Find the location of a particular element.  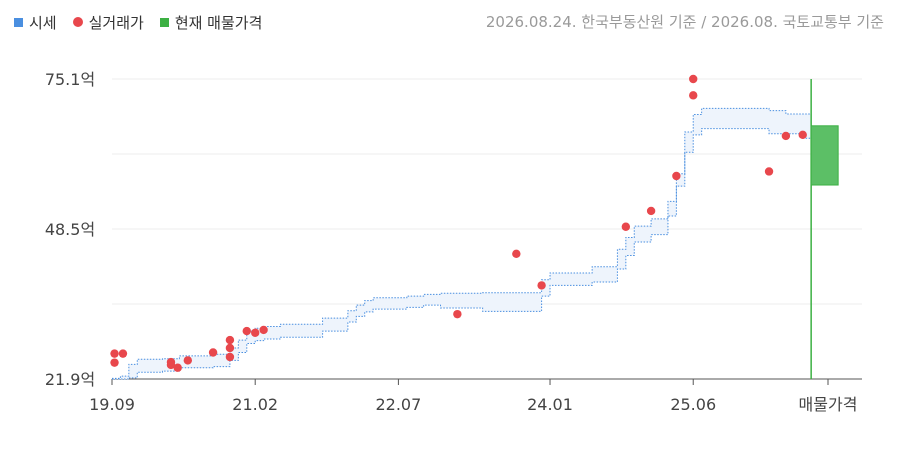

x-tick-label: 매물가격 is located at coordinates (828, 404).